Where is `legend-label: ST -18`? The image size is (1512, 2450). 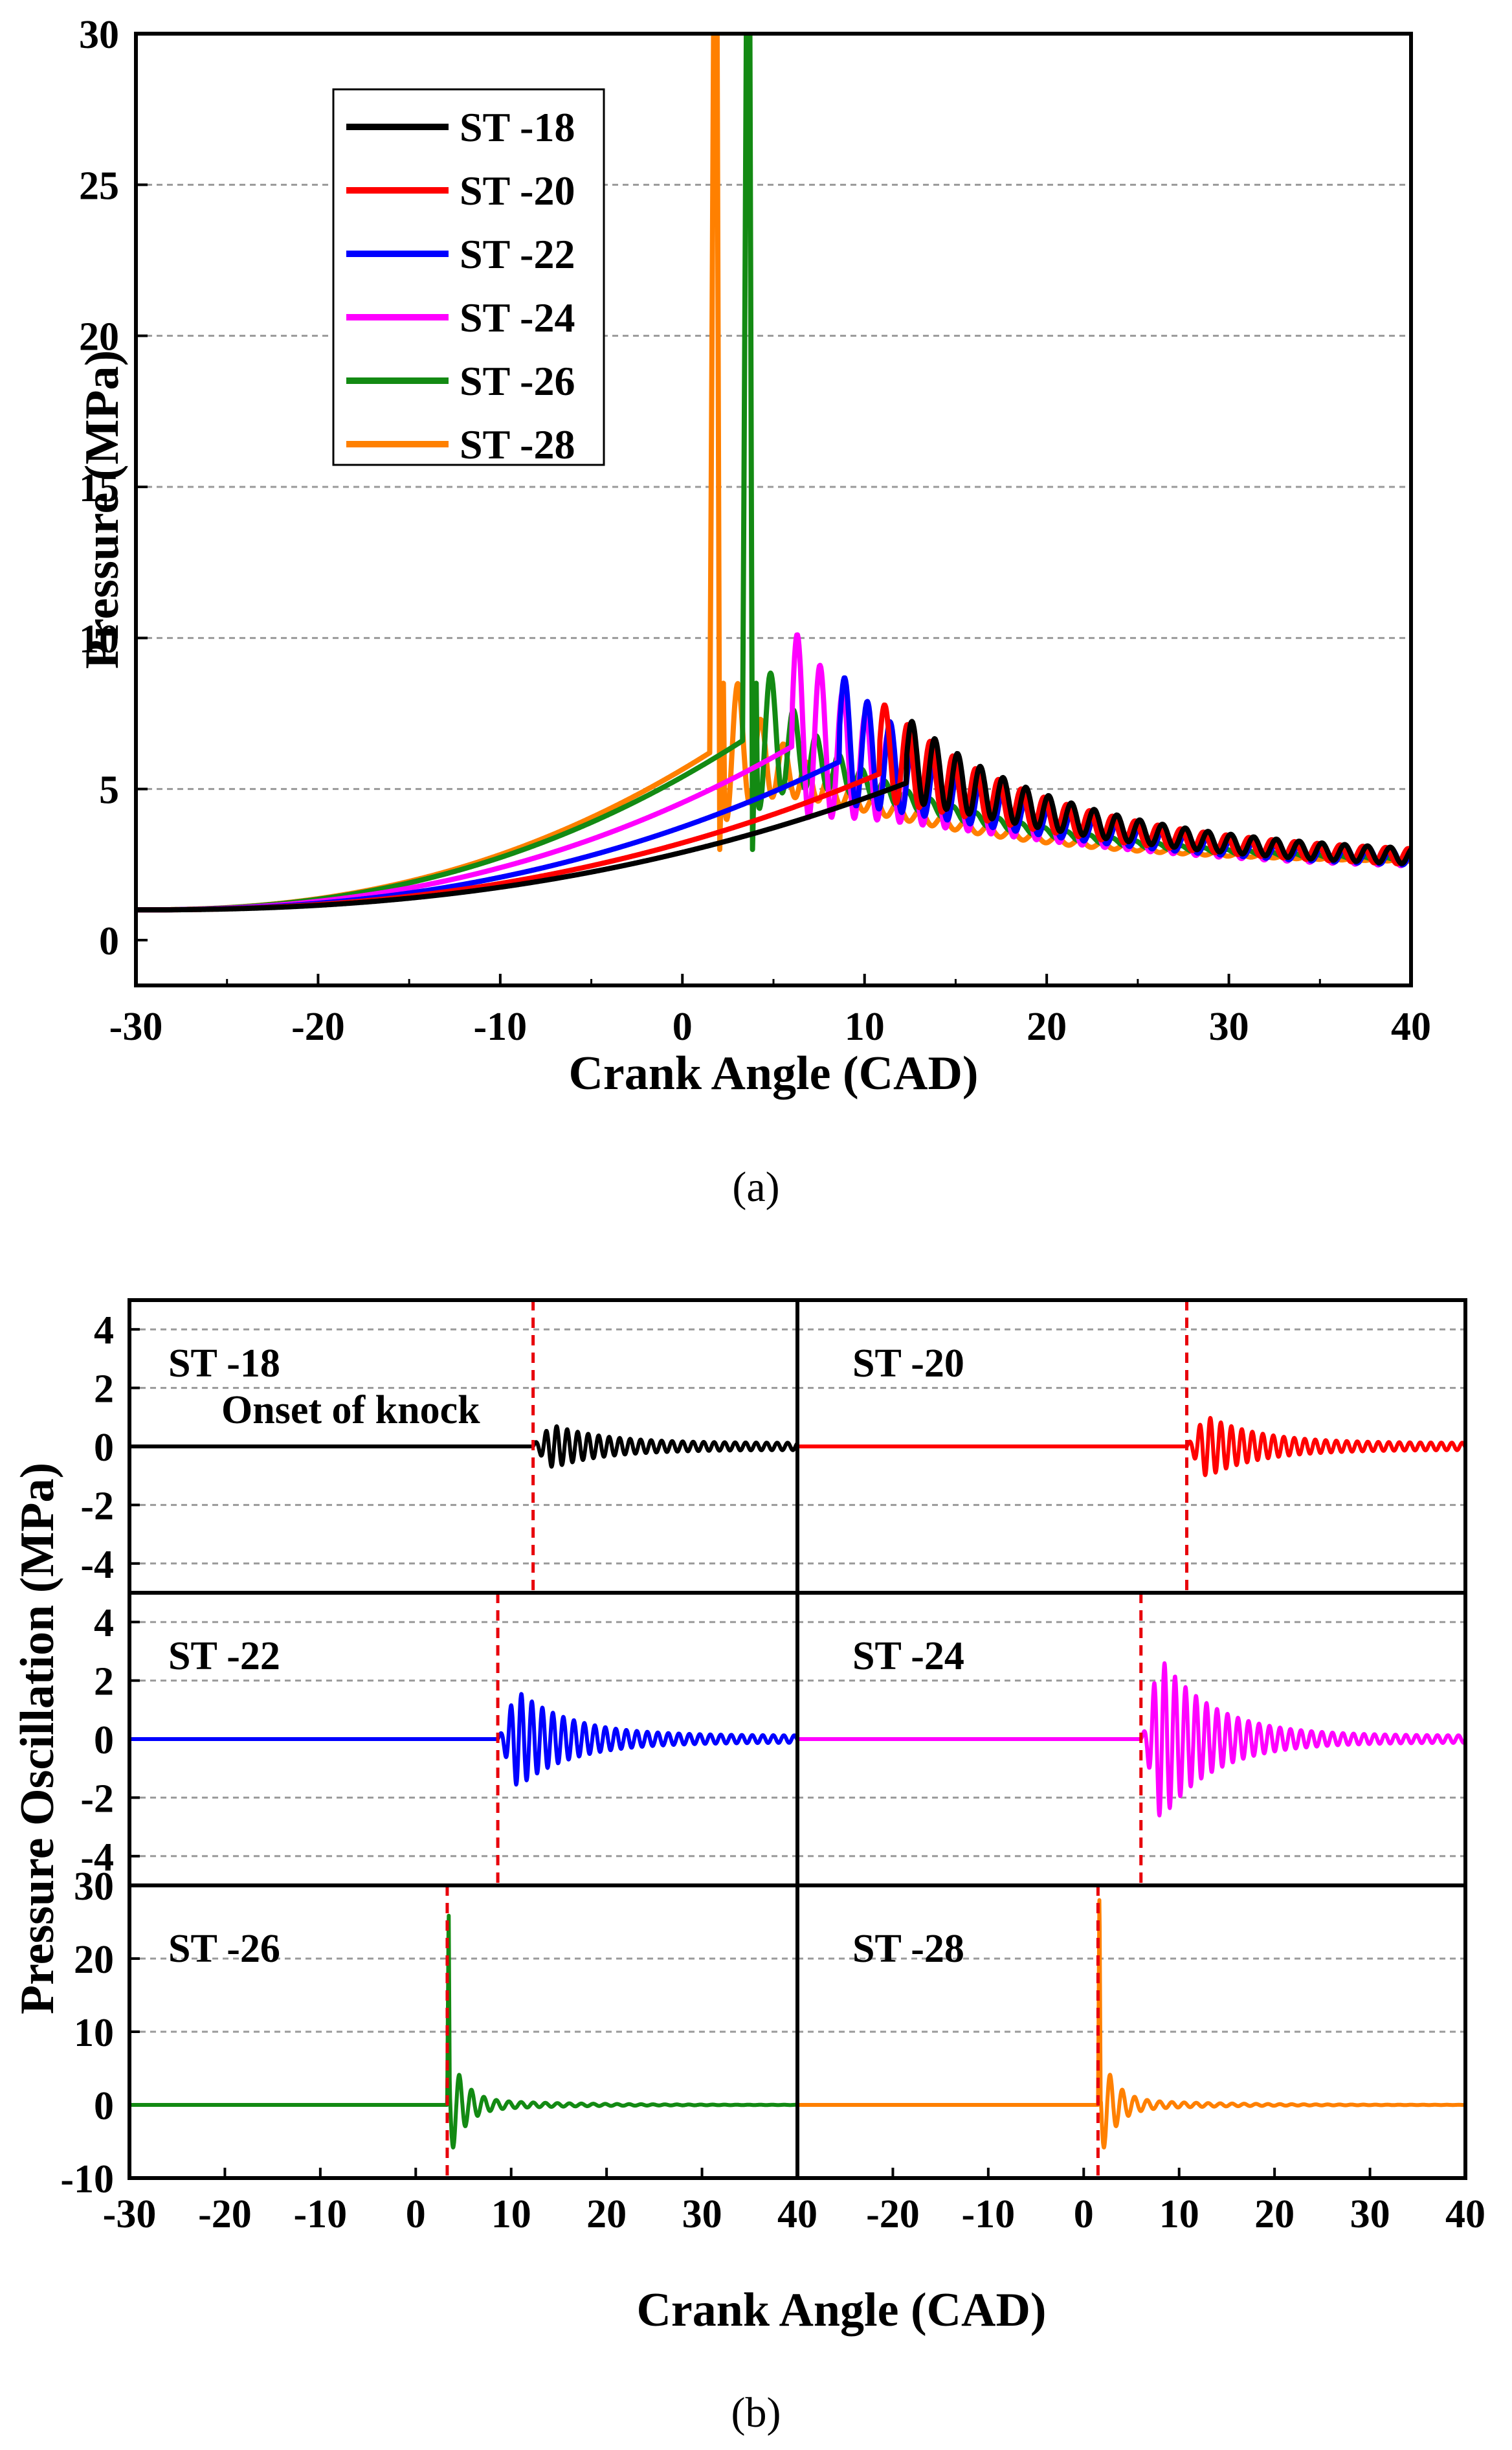 legend-label: ST -18 is located at coordinates (517, 127).